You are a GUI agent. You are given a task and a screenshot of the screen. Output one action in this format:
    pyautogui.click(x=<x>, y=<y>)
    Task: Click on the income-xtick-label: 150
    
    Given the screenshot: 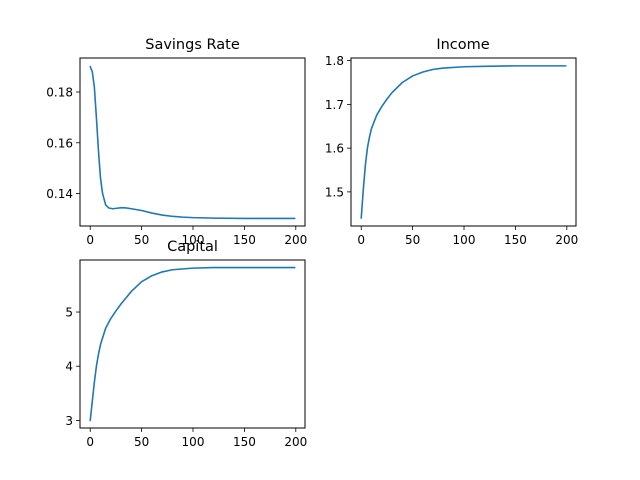 What is the action you would take?
    pyautogui.click(x=515, y=240)
    